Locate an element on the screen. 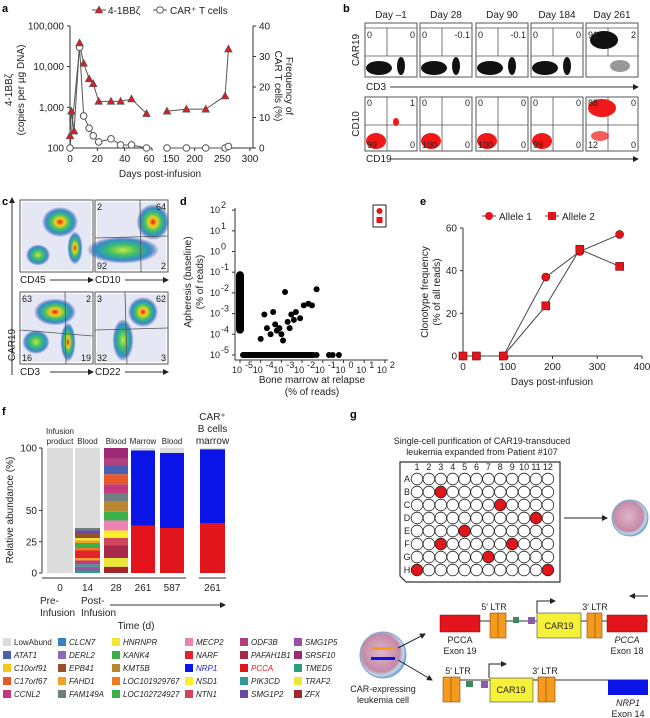  g-cell-label-1: CAR-expressing is located at coordinates (383, 689).